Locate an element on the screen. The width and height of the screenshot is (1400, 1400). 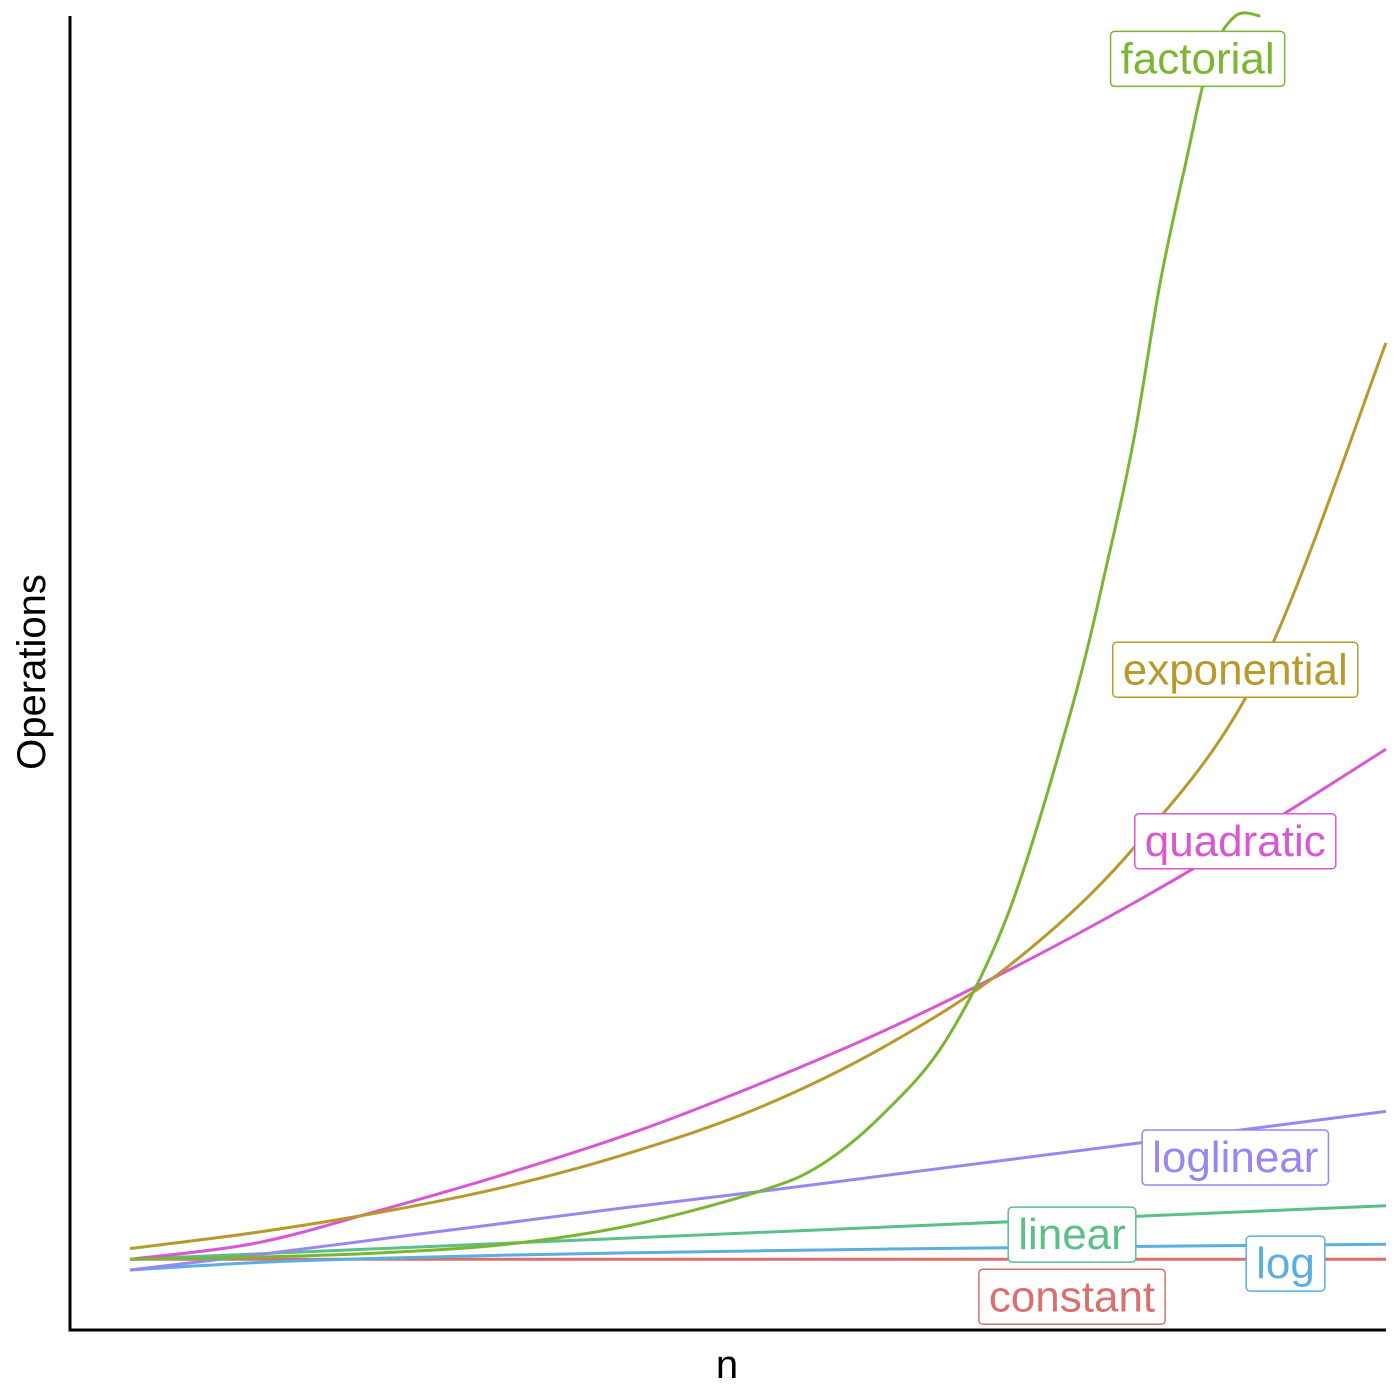
series-label-text: quadratic is located at coordinates (1235, 841).